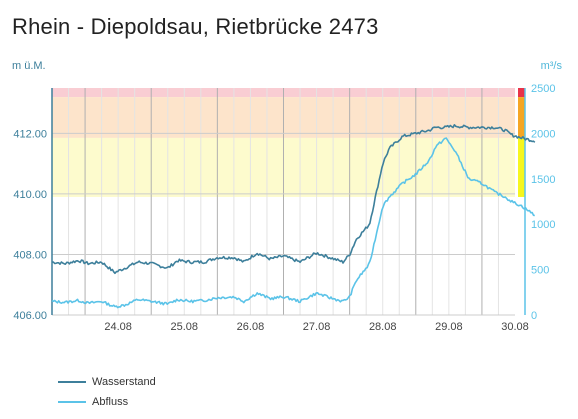 This screenshot has height=419, width=578. I want to click on legend-label-abfluss: Abfluss, so click(110, 402).